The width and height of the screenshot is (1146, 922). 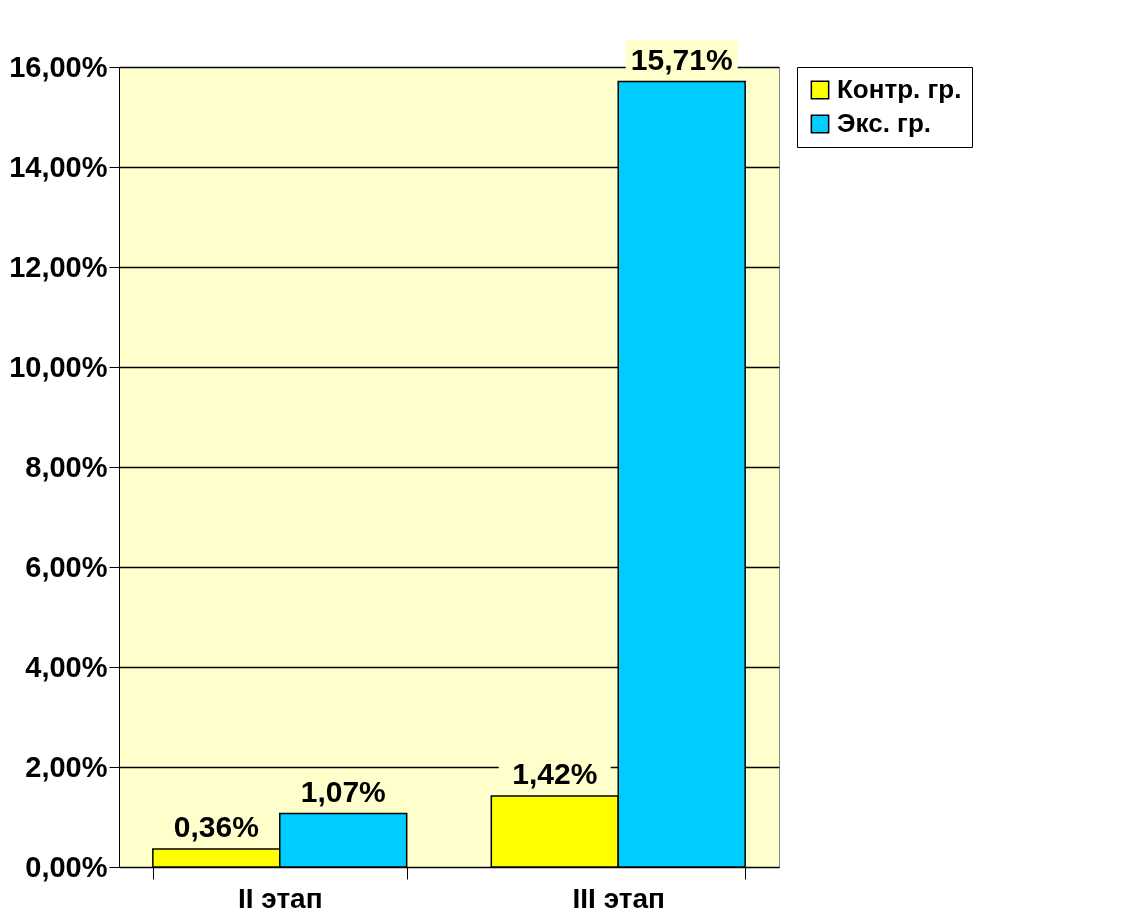 What do you see at coordinates (216, 826) in the screenshot?
I see `data-label: 0,36%` at bounding box center [216, 826].